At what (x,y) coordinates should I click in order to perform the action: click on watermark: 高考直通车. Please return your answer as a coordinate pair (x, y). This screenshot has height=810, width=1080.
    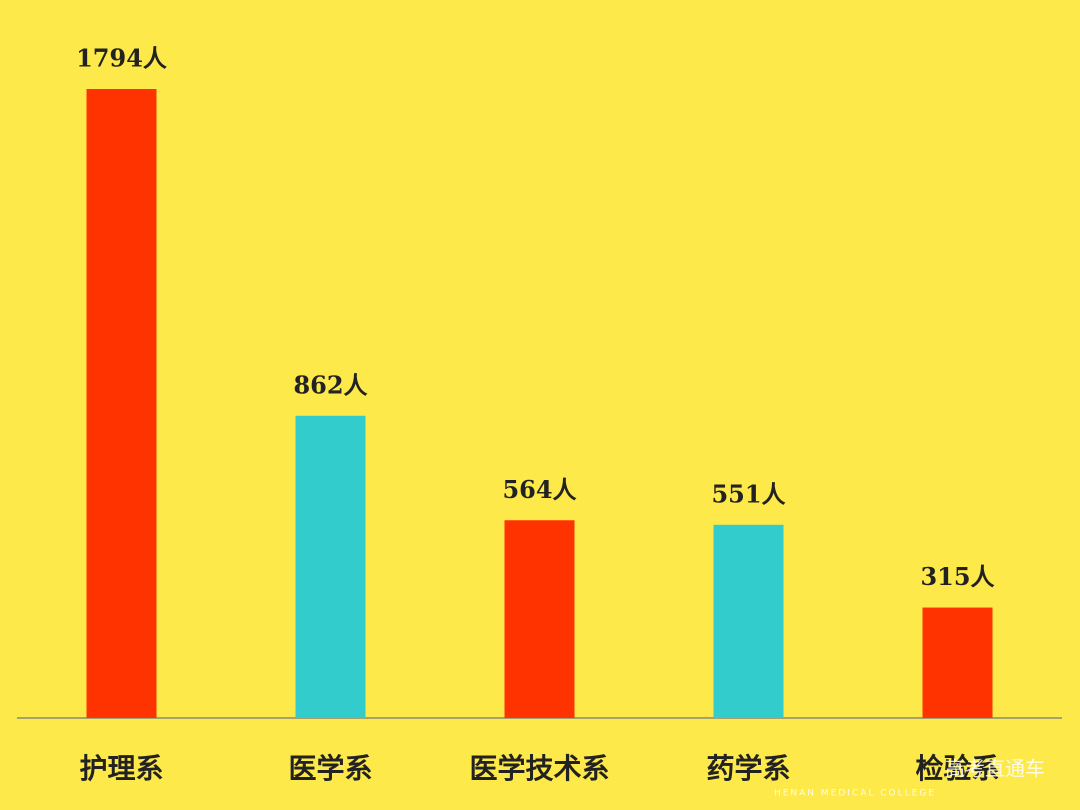
    Looking at the image, I should click on (995, 769).